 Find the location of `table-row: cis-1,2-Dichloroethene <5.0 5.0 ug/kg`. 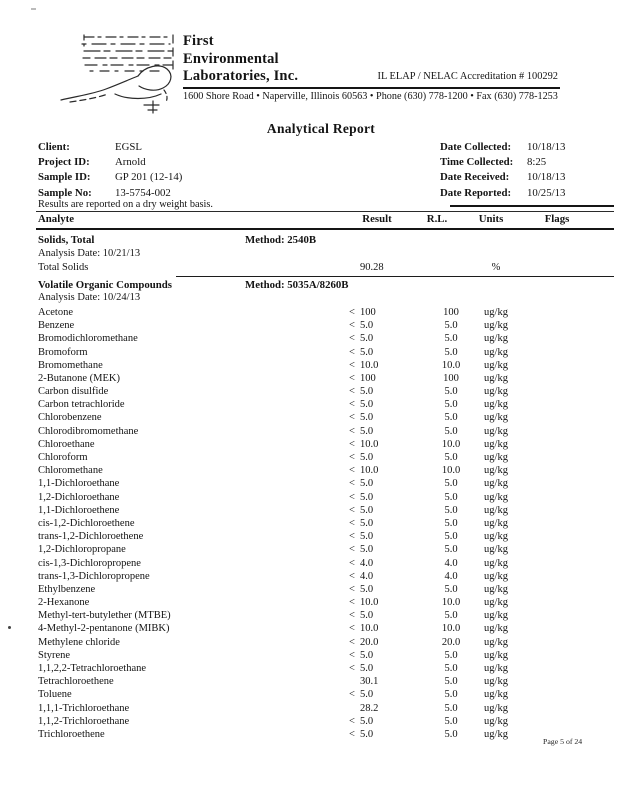

table-row: cis-1,2-Dichloroethene <5.0 5.0 ug/kg is located at coordinates (321, 523).